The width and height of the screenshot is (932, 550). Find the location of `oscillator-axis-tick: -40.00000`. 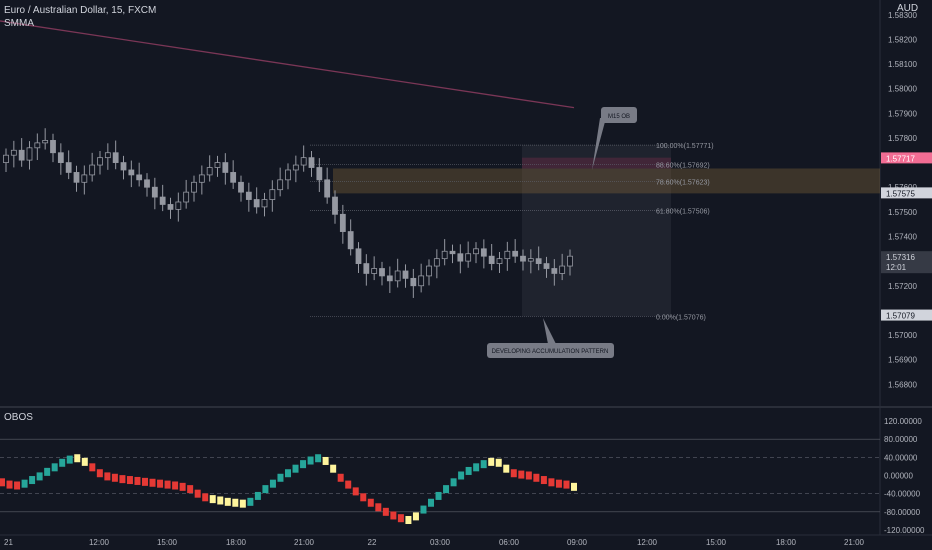

oscillator-axis-tick: -40.00000 is located at coordinates (902, 494).